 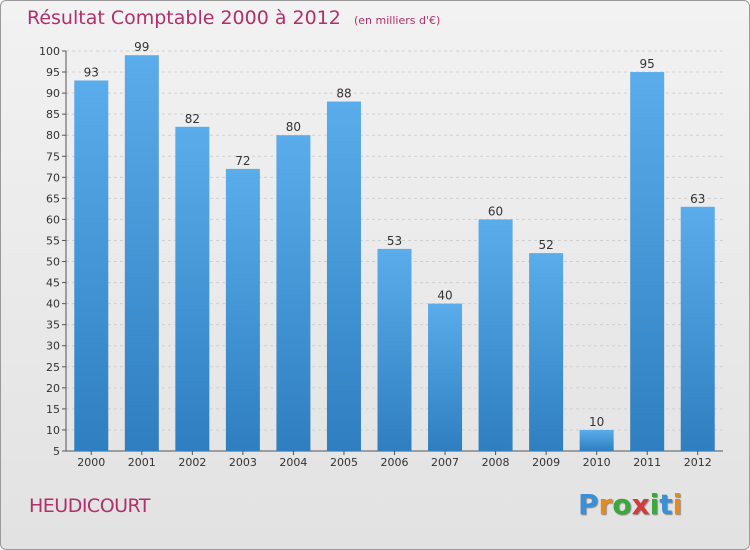 What do you see at coordinates (53, 114) in the screenshot?
I see `y-tick-label: 85` at bounding box center [53, 114].